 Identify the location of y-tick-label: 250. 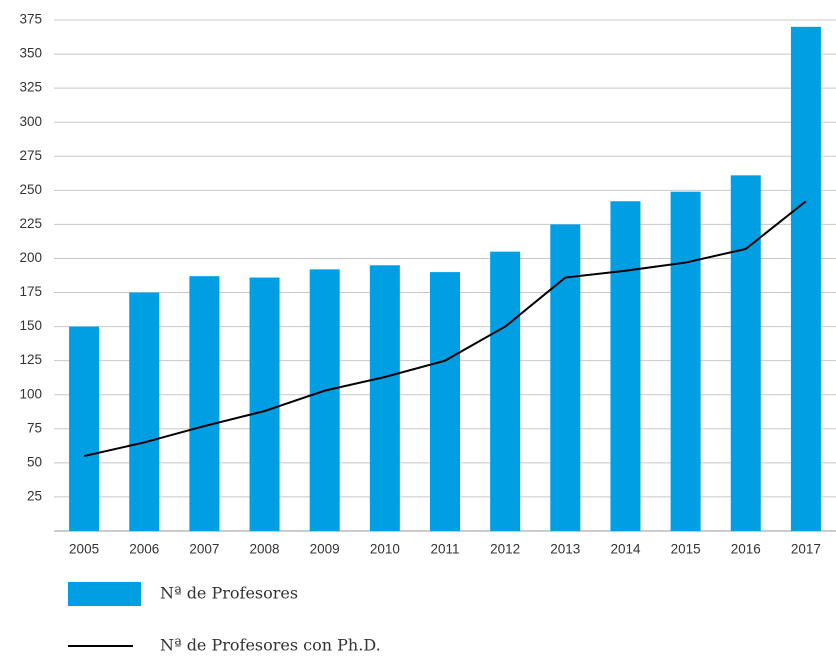
(30, 189).